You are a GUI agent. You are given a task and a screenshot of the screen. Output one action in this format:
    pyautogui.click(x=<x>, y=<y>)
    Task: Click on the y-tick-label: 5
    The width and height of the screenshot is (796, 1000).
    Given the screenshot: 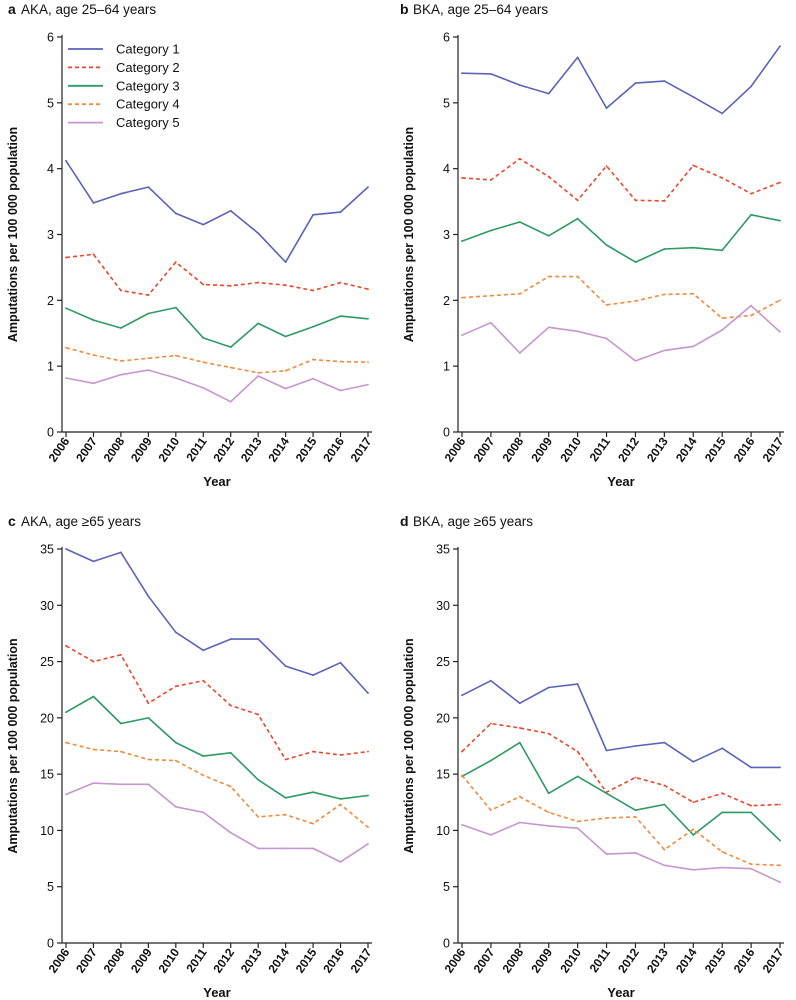 What is the action you would take?
    pyautogui.click(x=446, y=103)
    